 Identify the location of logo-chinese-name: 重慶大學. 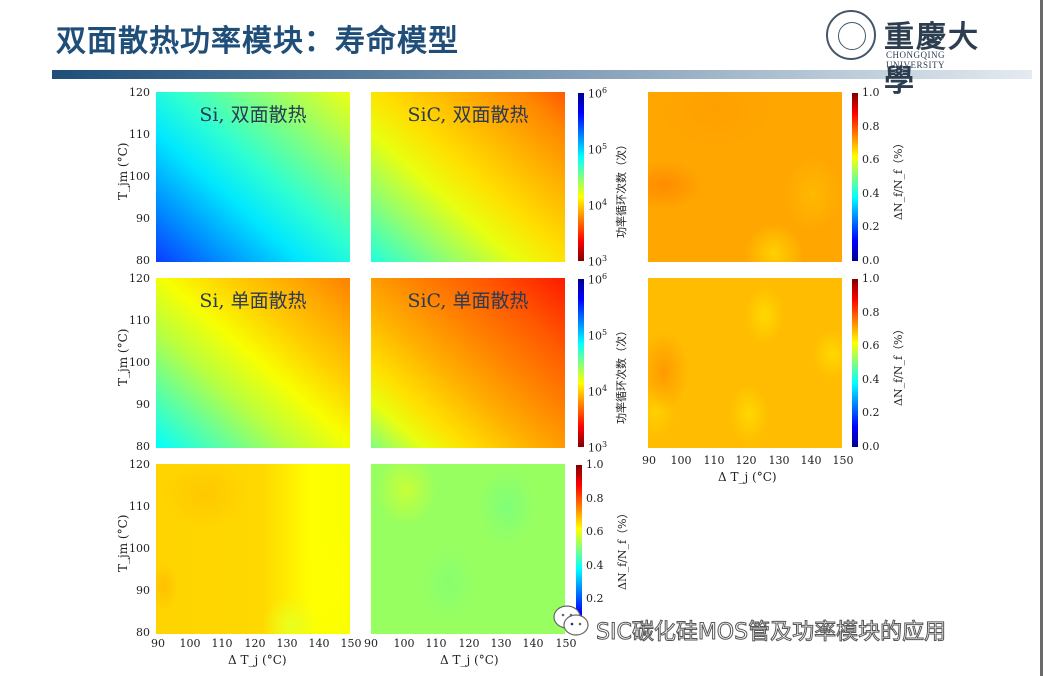
(932, 59).